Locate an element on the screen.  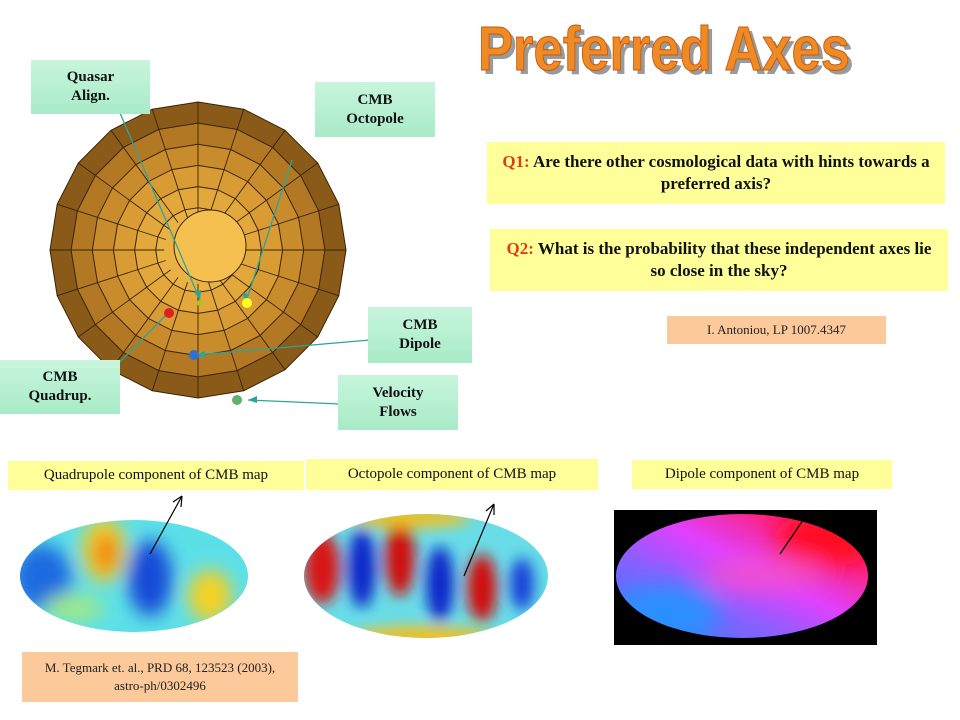
dipole-pointer-line is located at coordinates (283, 347).